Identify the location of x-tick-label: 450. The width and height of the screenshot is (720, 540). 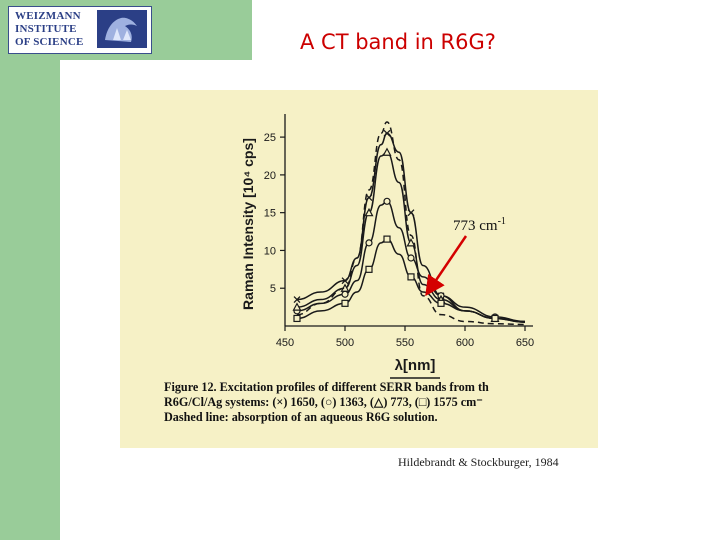
(285, 343).